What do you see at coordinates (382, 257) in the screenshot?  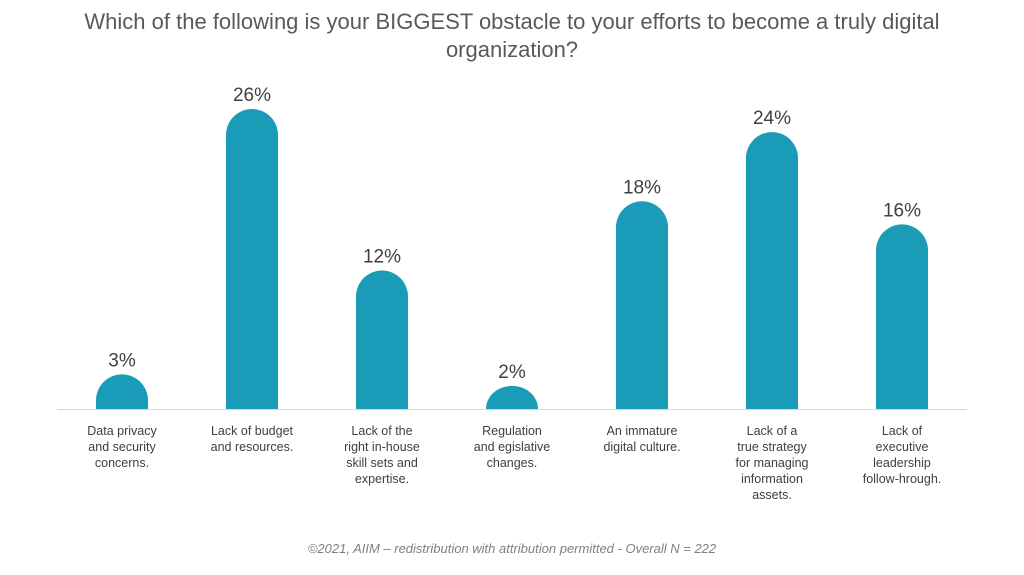 I see `value-label: 12%` at bounding box center [382, 257].